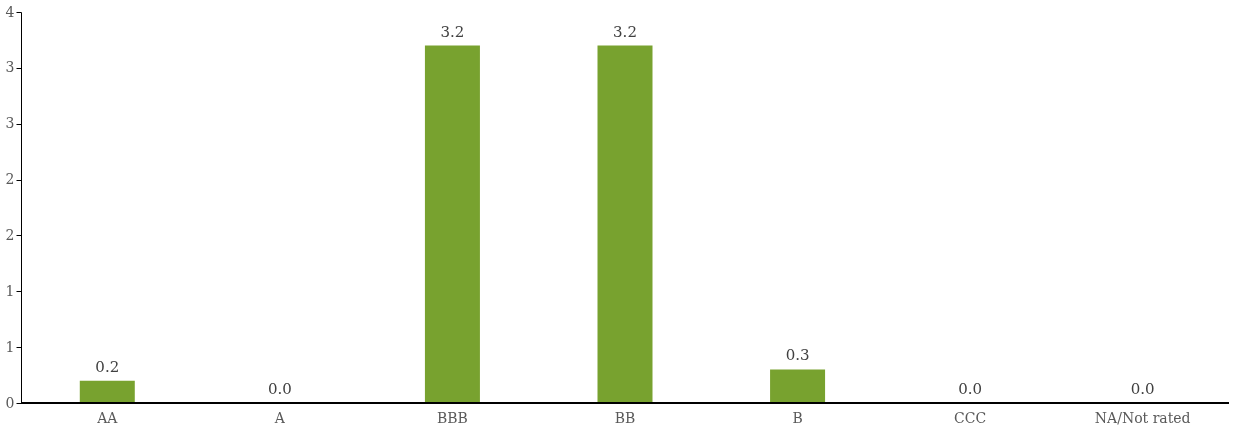 This screenshot has height=437, width=1245. What do you see at coordinates (625, 417) in the screenshot?
I see `x-tick-label: BB` at bounding box center [625, 417].